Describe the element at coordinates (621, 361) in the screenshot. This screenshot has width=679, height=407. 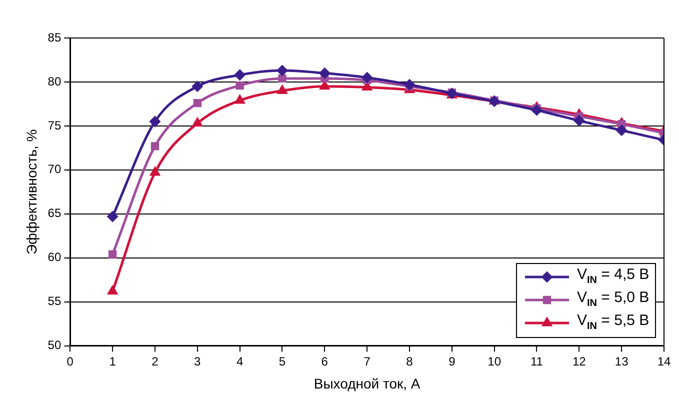
I see `x-tick-label: 13` at that location.